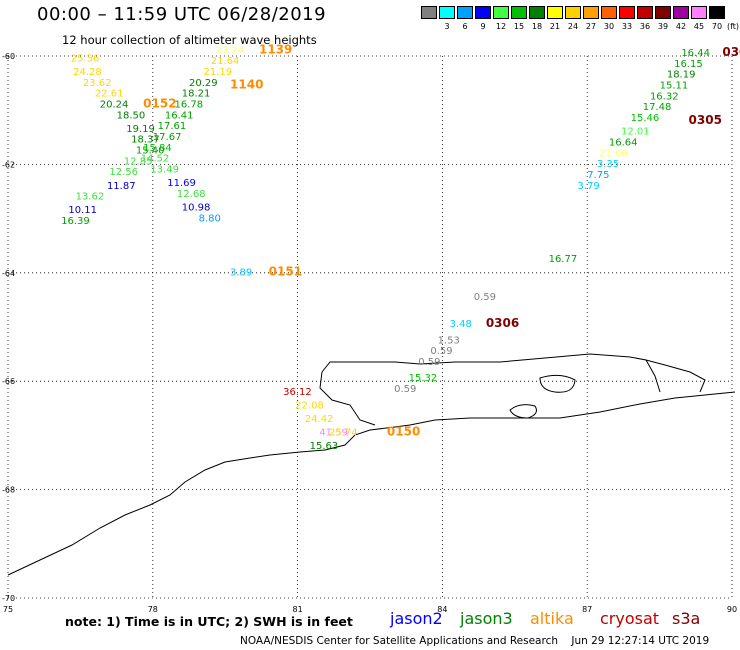 The image size is (740, 650). What do you see at coordinates (172, 126) in the screenshot?
I see `wave-height-value: 17.61` at bounding box center [172, 126].